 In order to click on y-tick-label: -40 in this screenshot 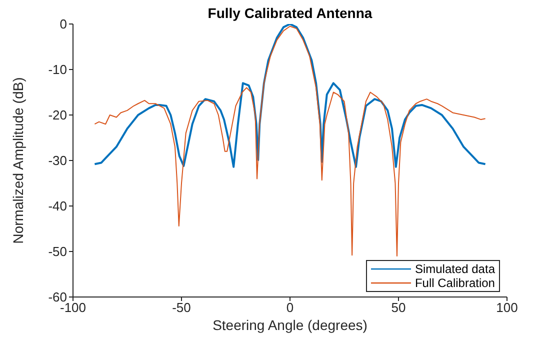, I will do `click(57, 206)`.